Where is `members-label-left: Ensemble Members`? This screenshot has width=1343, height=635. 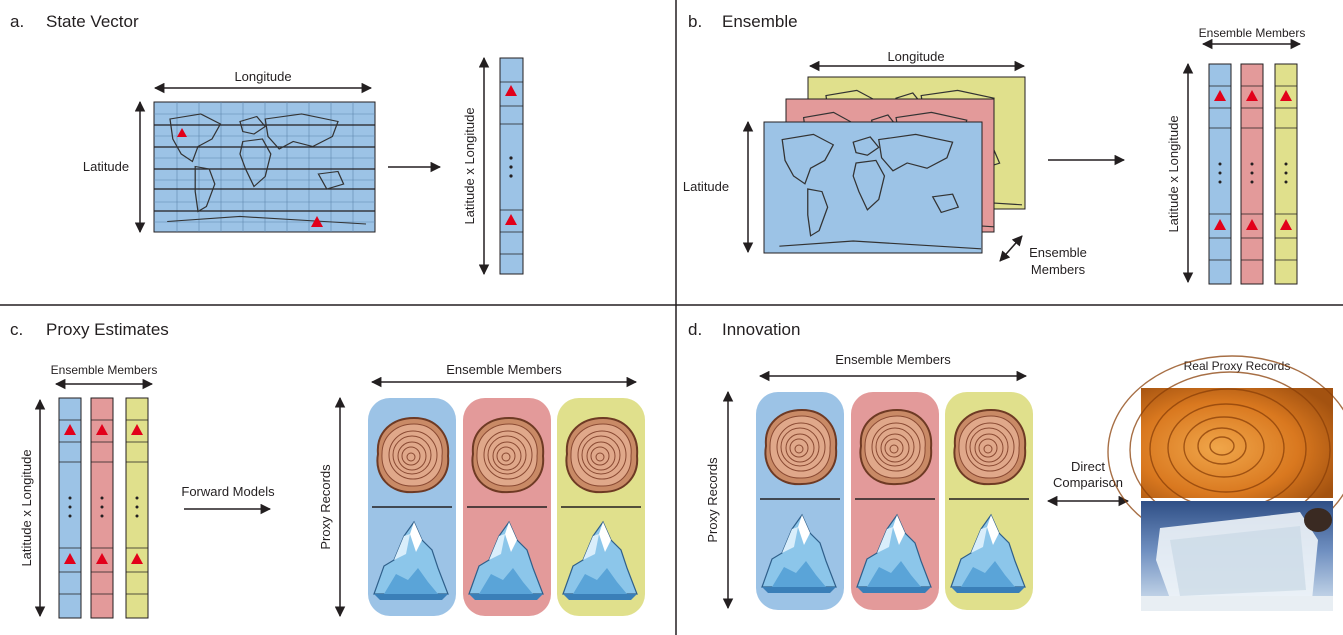 members-label-left: Ensemble Members is located at coordinates (104, 370).